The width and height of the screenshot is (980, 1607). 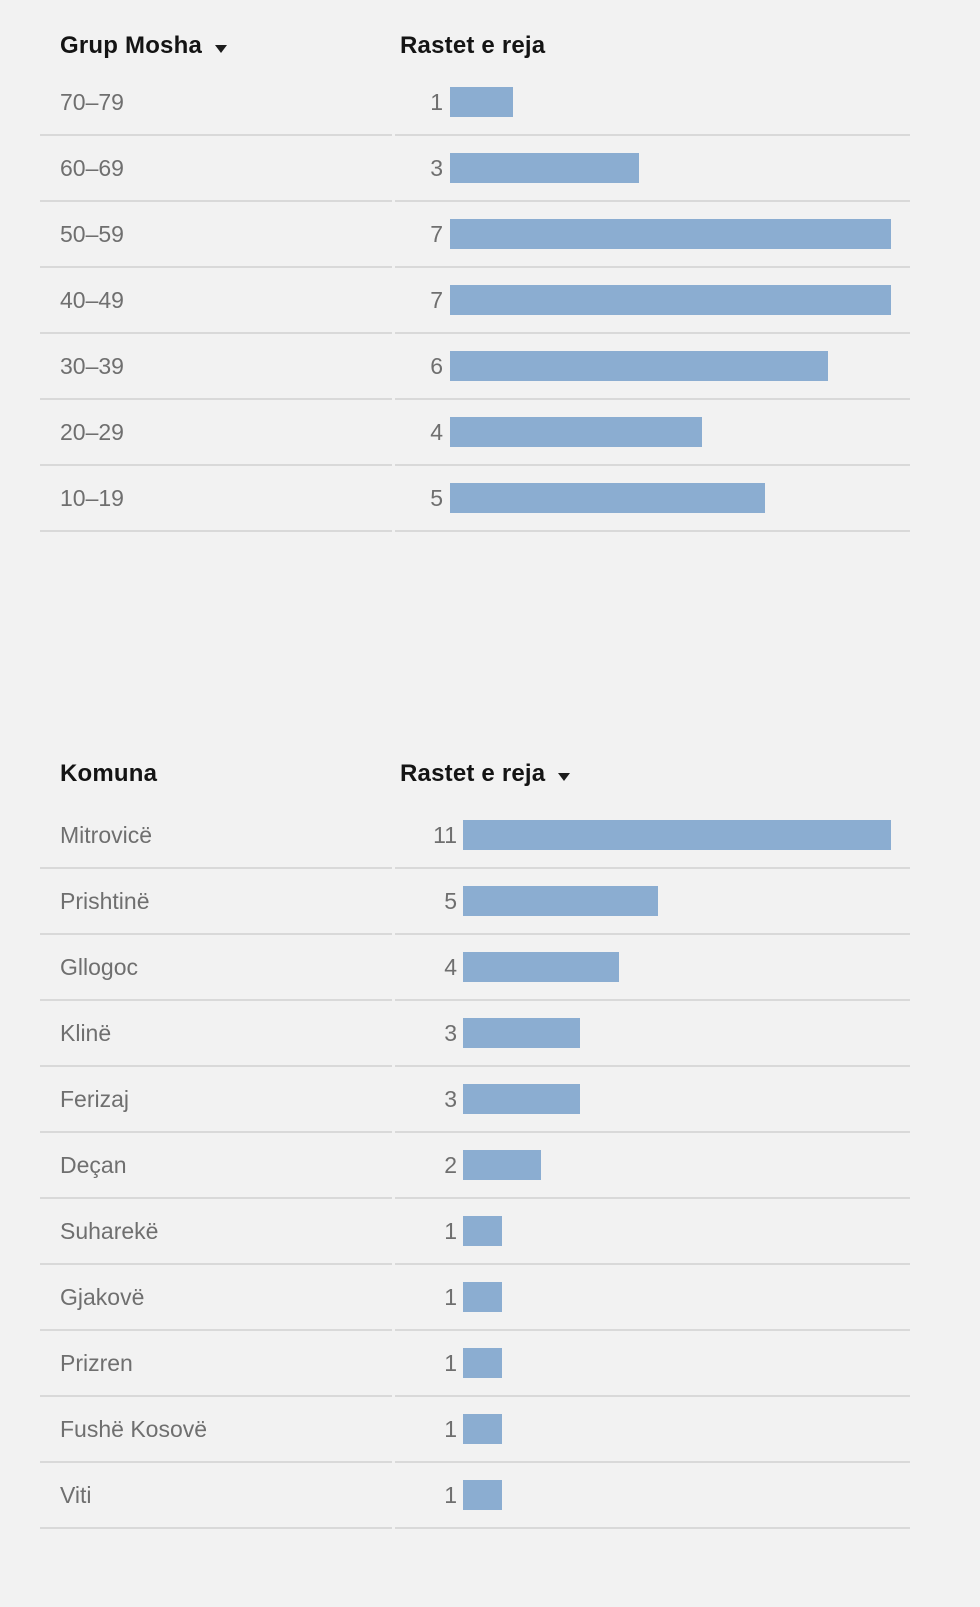 What do you see at coordinates (436, 365) in the screenshot?
I see `row-value: 6` at bounding box center [436, 365].